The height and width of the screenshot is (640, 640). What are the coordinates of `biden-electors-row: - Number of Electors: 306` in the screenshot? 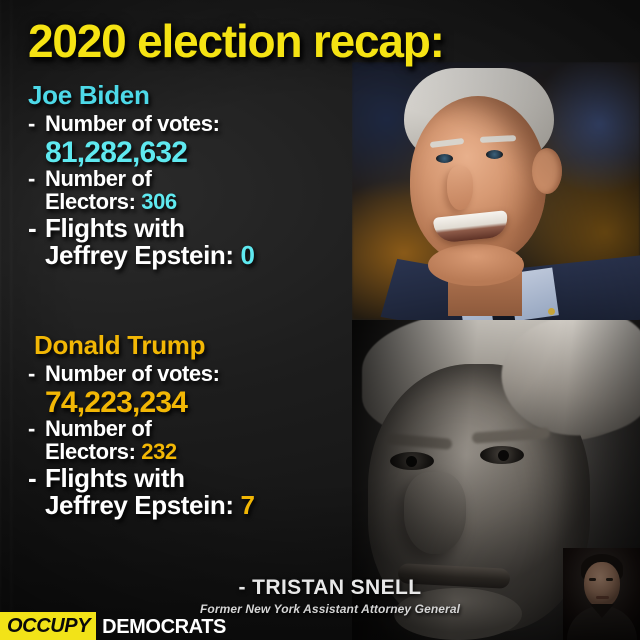 It's located at (176, 190).